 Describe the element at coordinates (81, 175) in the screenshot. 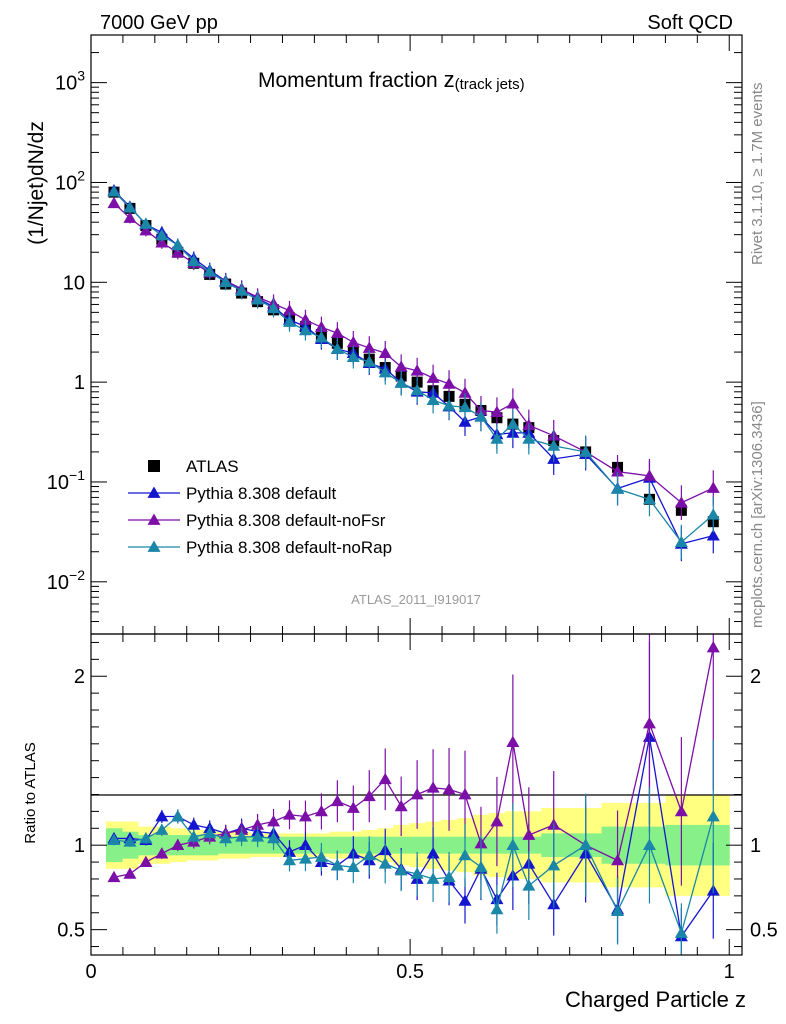

I see `main-ytick-exponent: 2` at that location.